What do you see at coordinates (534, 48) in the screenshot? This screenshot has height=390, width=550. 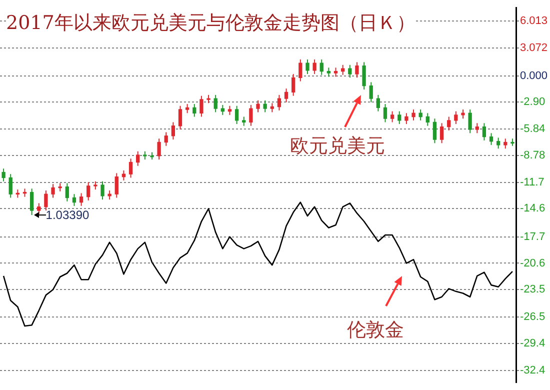 I see `y-tick-label: 3.072` at bounding box center [534, 48].